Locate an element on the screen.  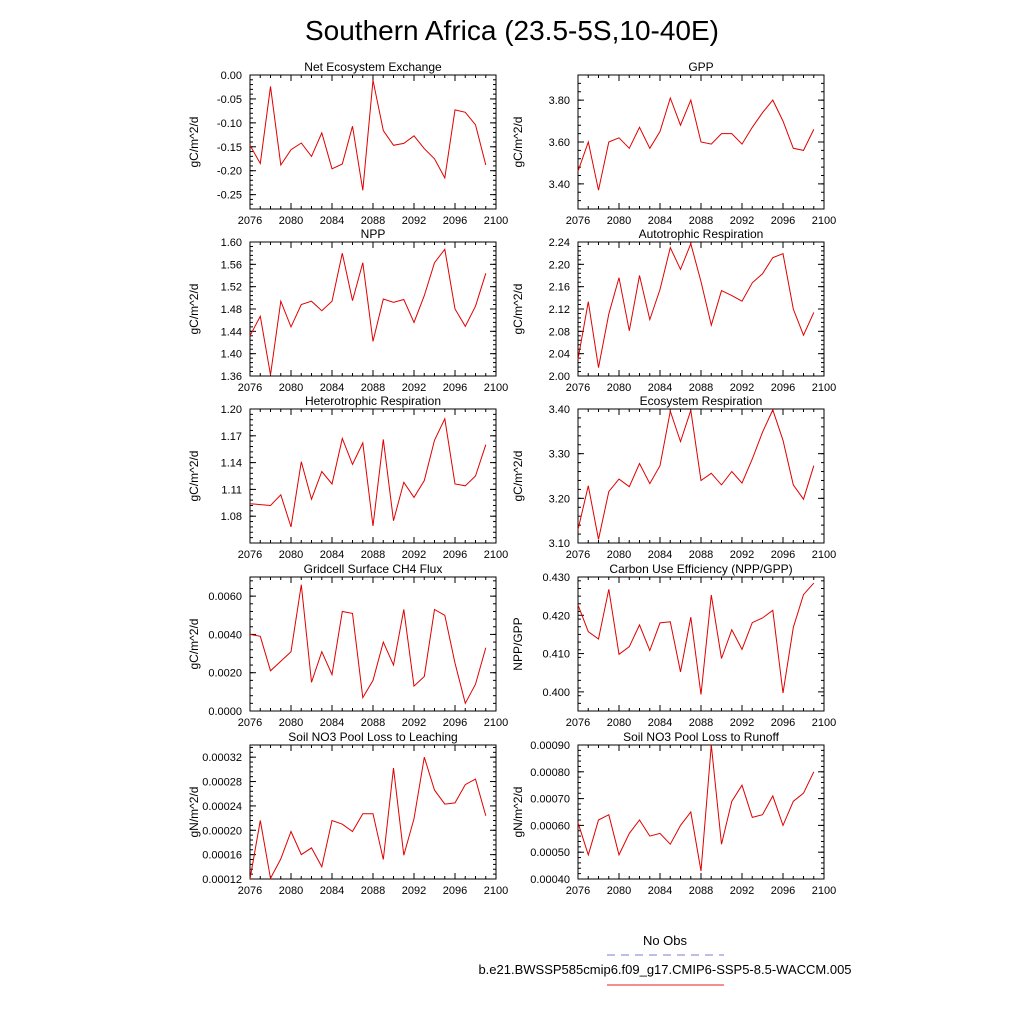
y-tick-label: -0.15 is located at coordinates (229, 148).